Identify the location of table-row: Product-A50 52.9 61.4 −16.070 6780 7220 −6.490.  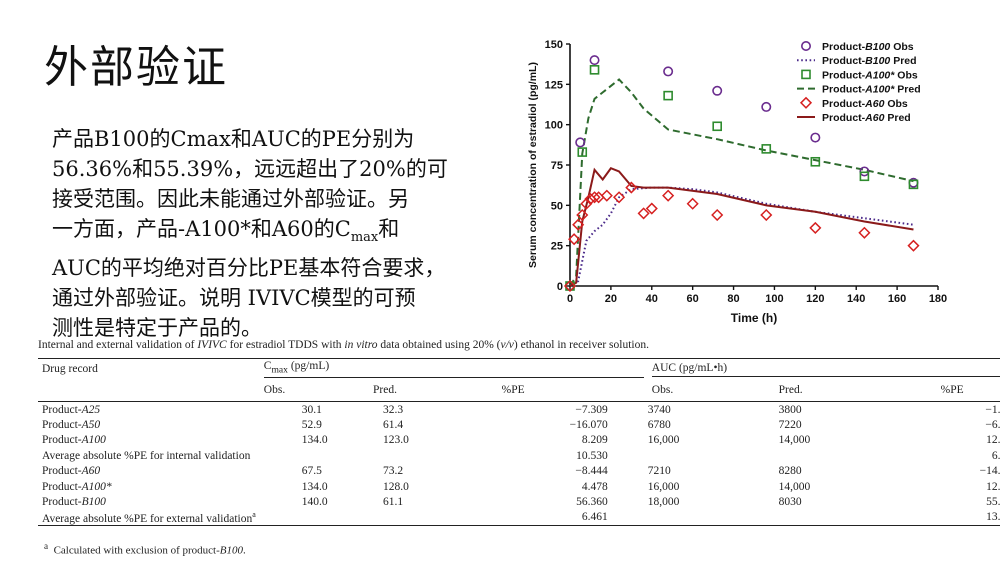
(519, 424).